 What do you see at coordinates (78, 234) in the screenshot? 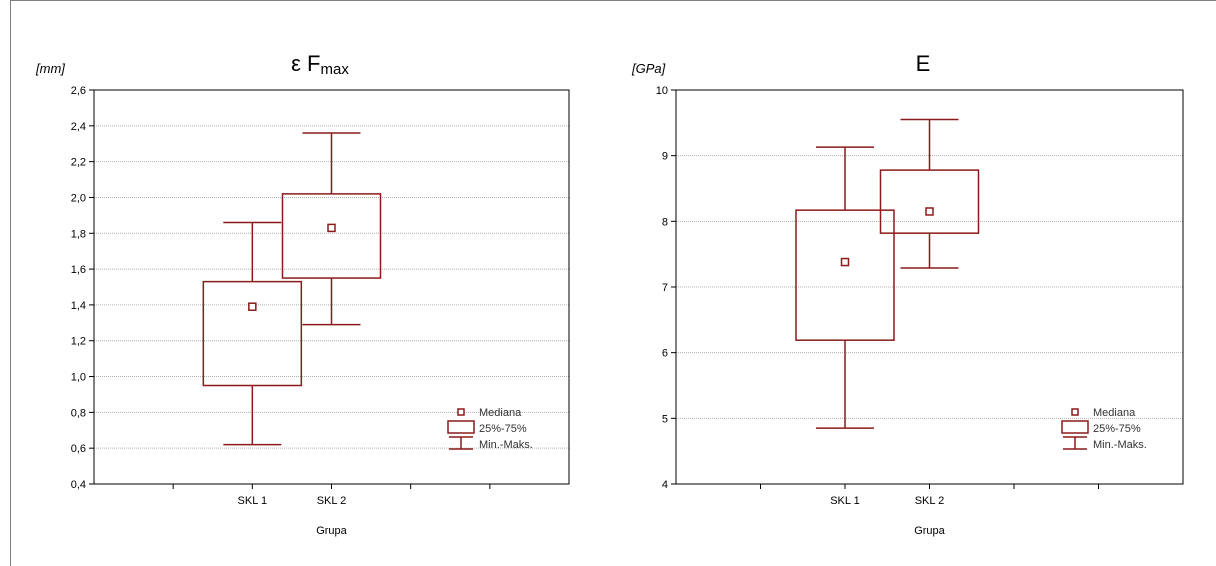
I see `y-tick-label: 1,8` at bounding box center [78, 234].